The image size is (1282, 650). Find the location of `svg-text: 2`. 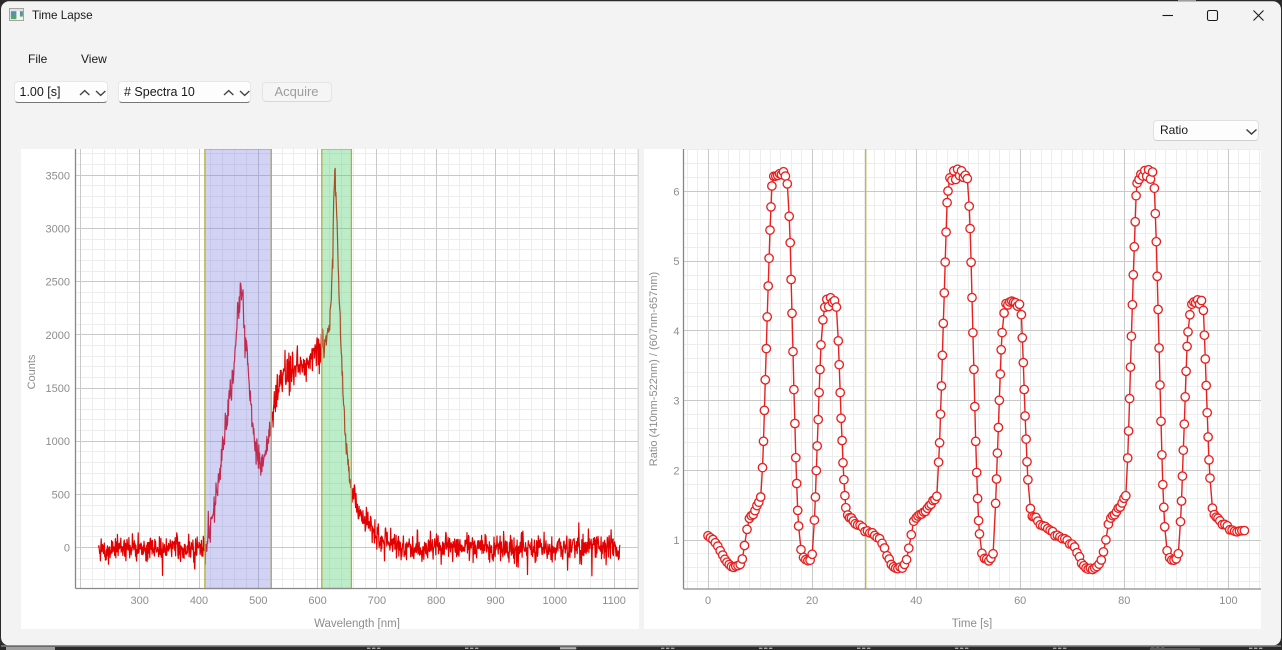

svg-text: 2 is located at coordinates (676, 471).